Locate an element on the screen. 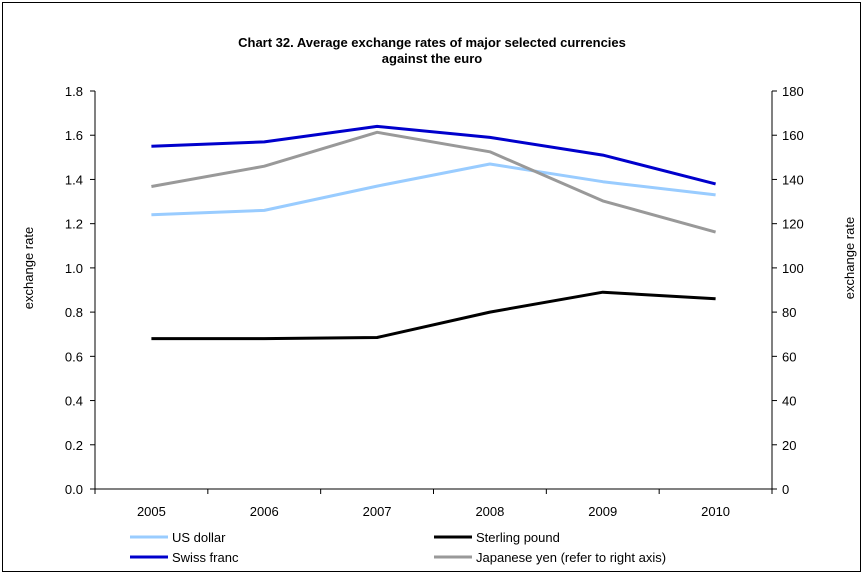  legend-label: Japanese yen (refer to right axis) is located at coordinates (571, 557).